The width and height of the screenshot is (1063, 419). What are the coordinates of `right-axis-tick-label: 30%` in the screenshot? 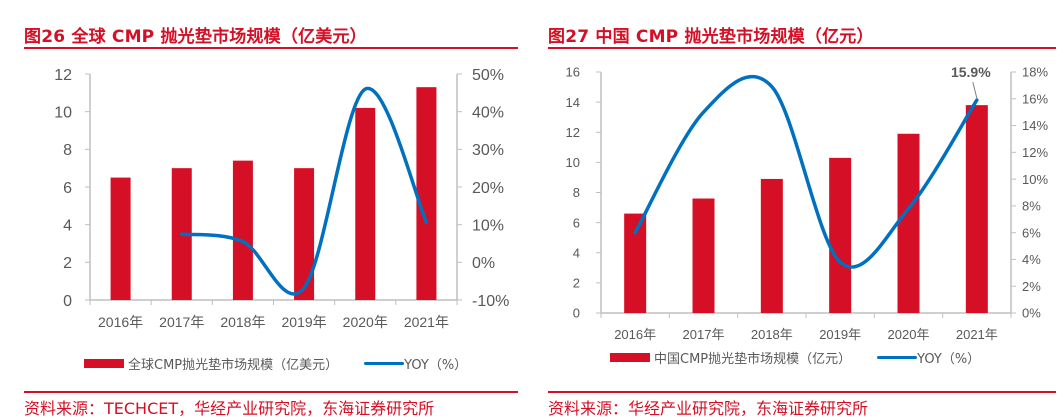 It's located at (488, 150).